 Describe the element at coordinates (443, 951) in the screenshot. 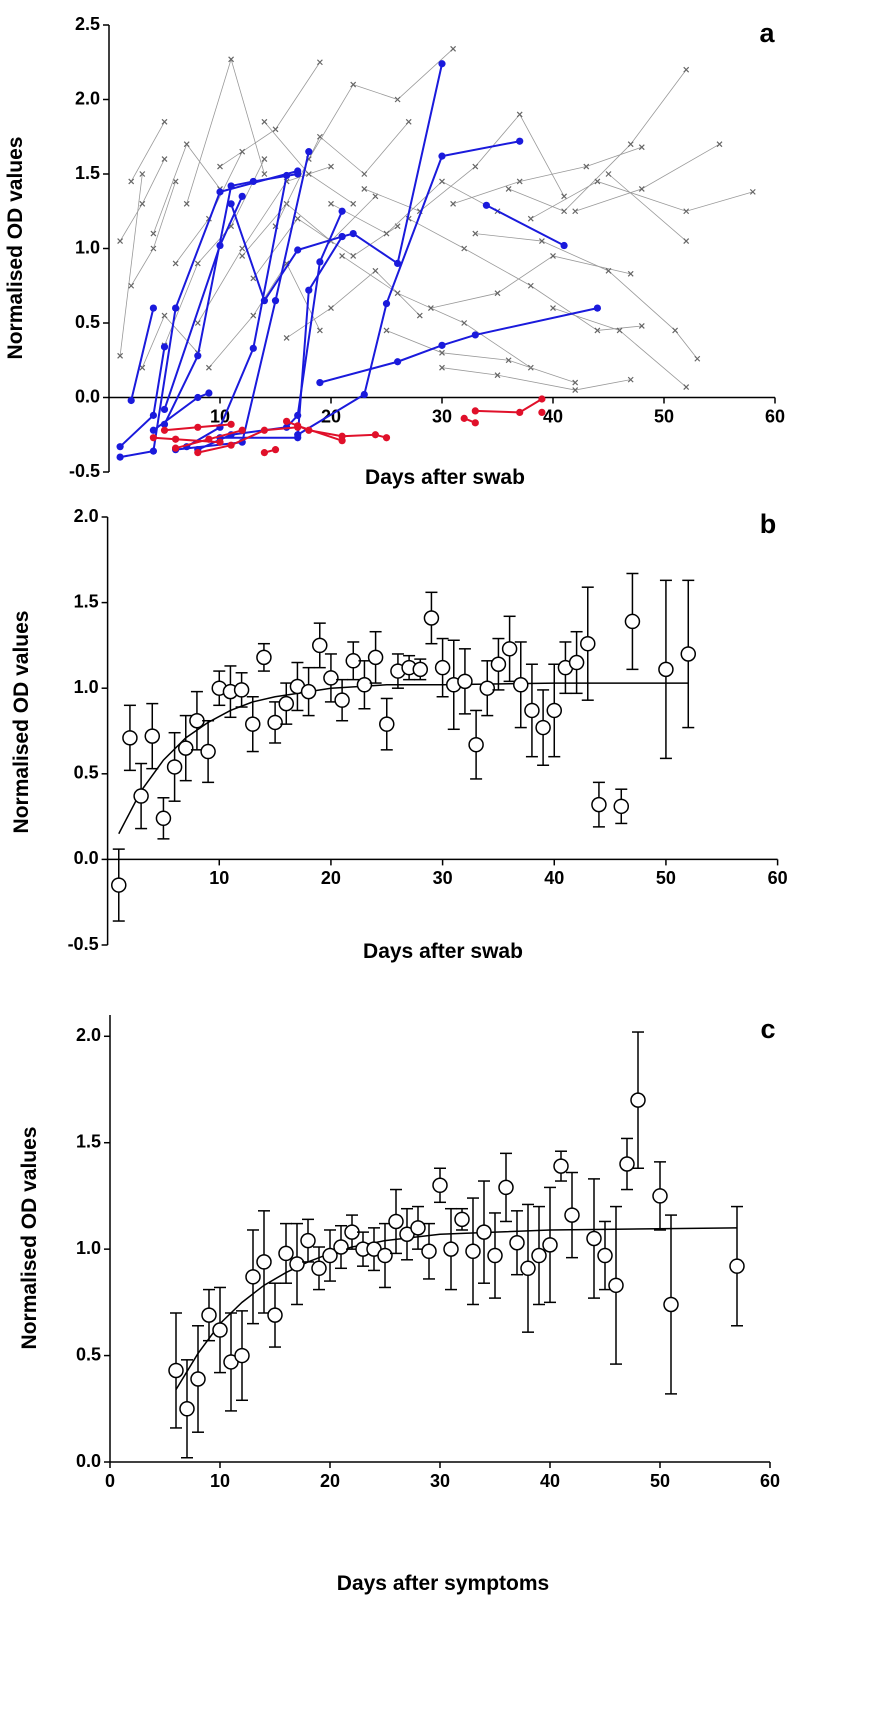

I see `x-axis-title: Days after swab` at that location.